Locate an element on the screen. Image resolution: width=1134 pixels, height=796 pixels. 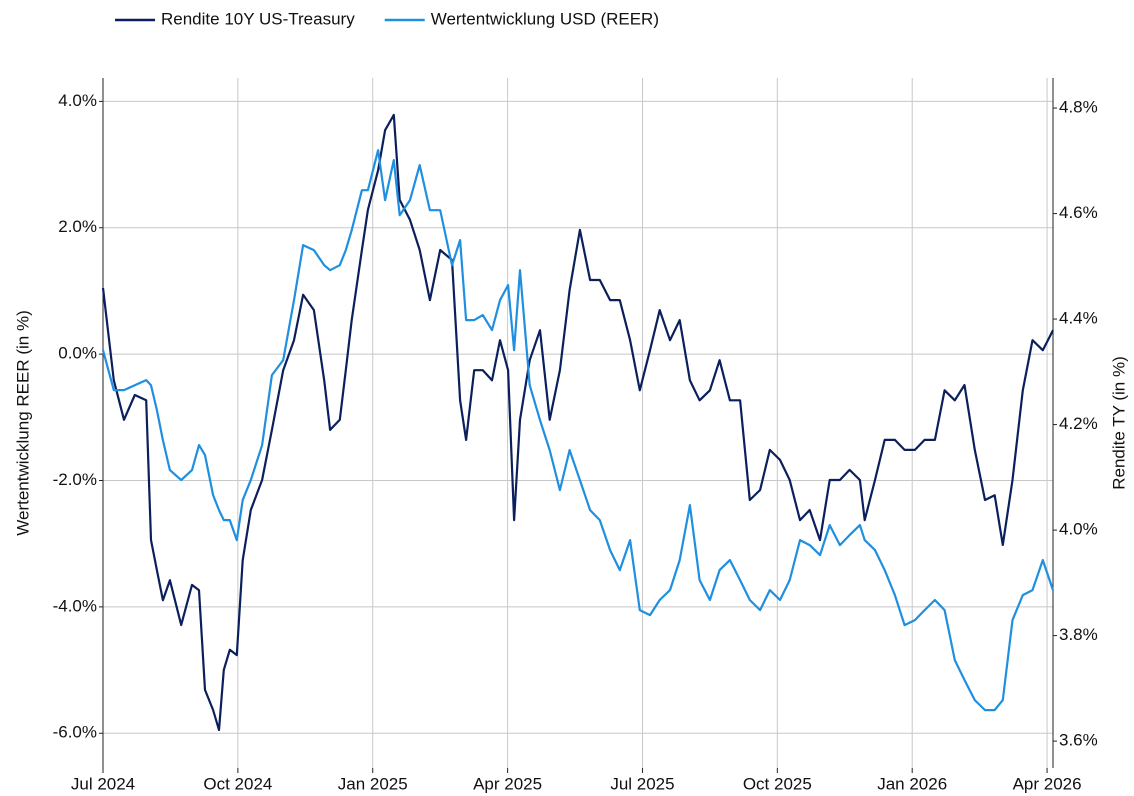
x-tick-label: Apr 2025 is located at coordinates (507, 783).